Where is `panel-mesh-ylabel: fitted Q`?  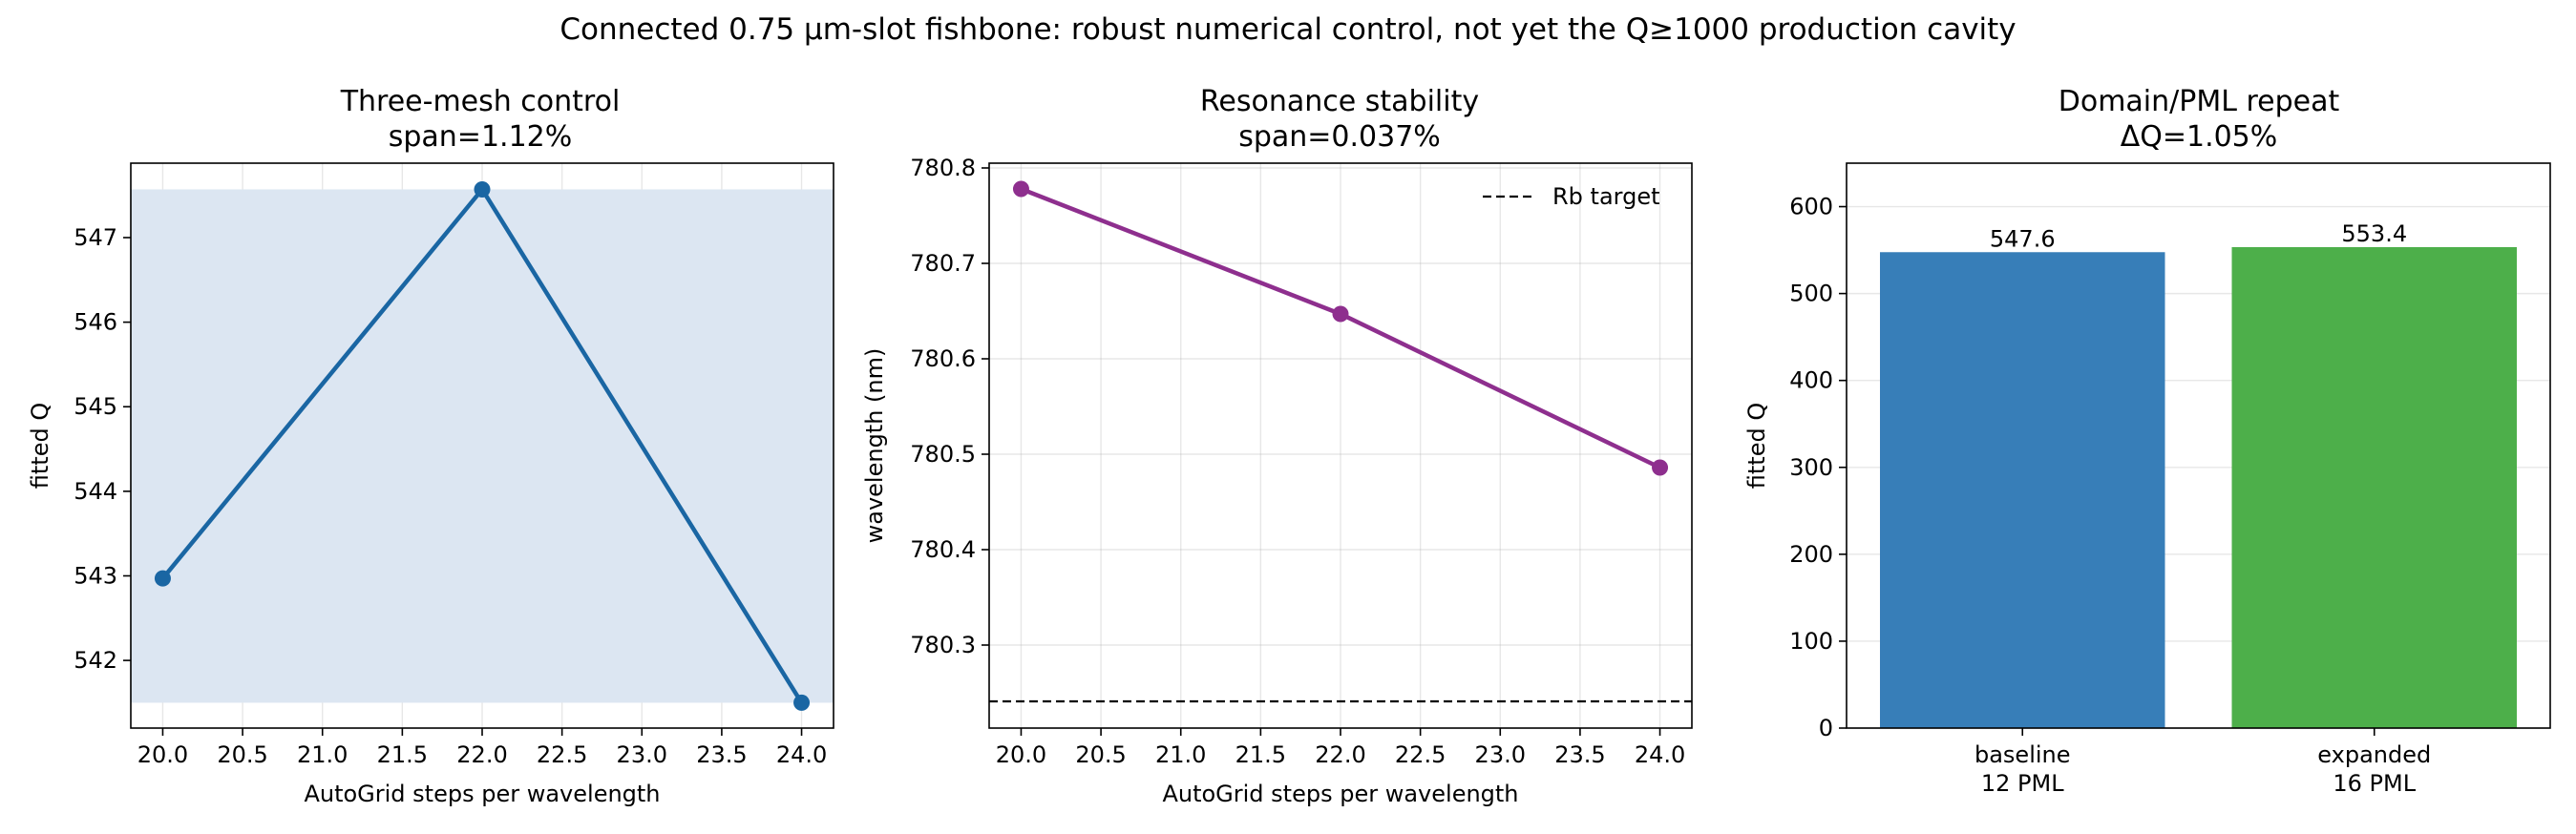
panel-mesh-ylabel: fitted Q is located at coordinates (40, 446).